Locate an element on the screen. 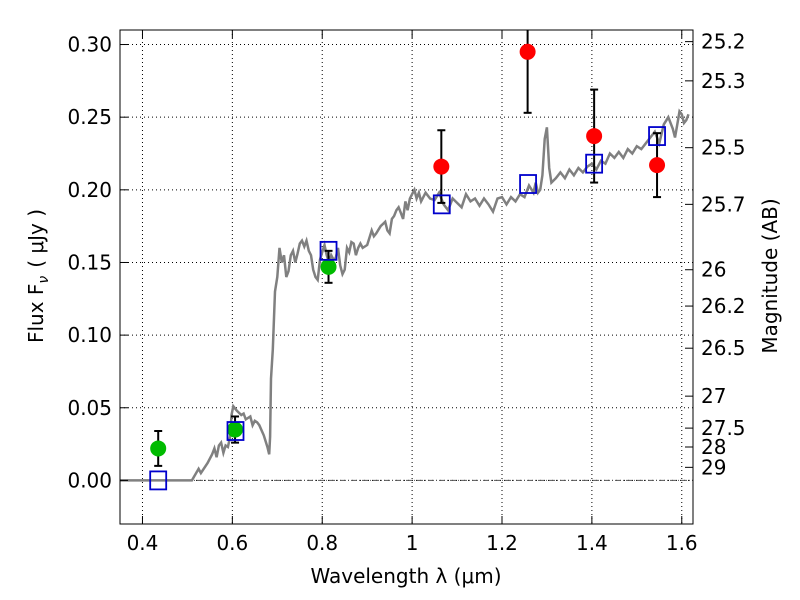 This screenshot has width=800, height=600. y-tick-label: 0.25 is located at coordinates (89, 117).